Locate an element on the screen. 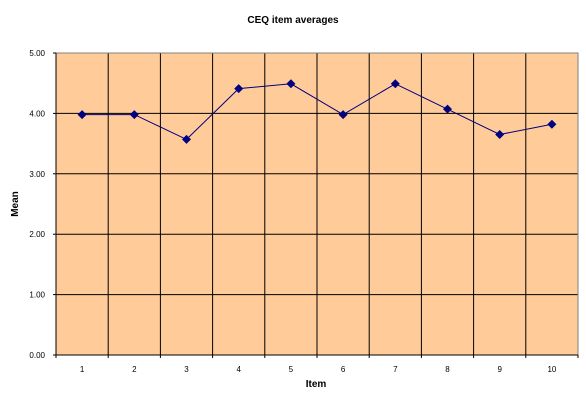 Image resolution: width=586 pixels, height=401 pixels. x-tick-label: 9 is located at coordinates (499, 369).